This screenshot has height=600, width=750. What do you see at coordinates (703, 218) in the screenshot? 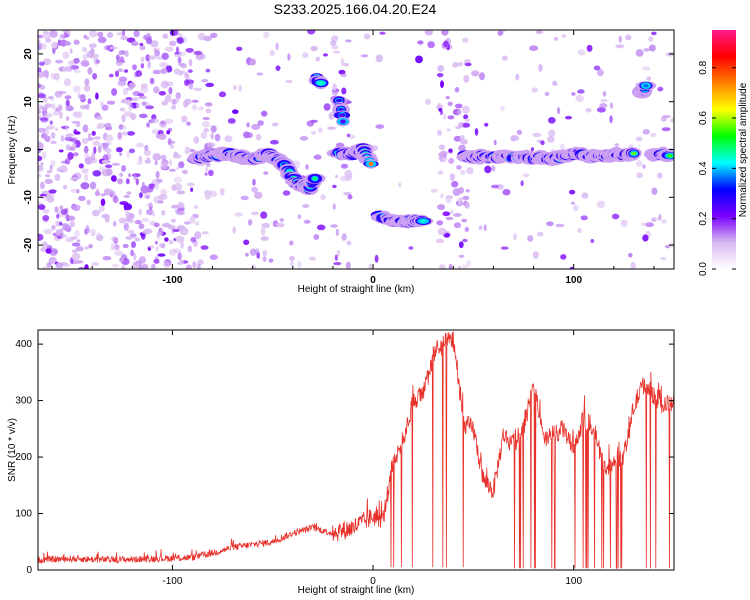
I see `colorbar-tick-label: 0.2` at bounding box center [703, 218].